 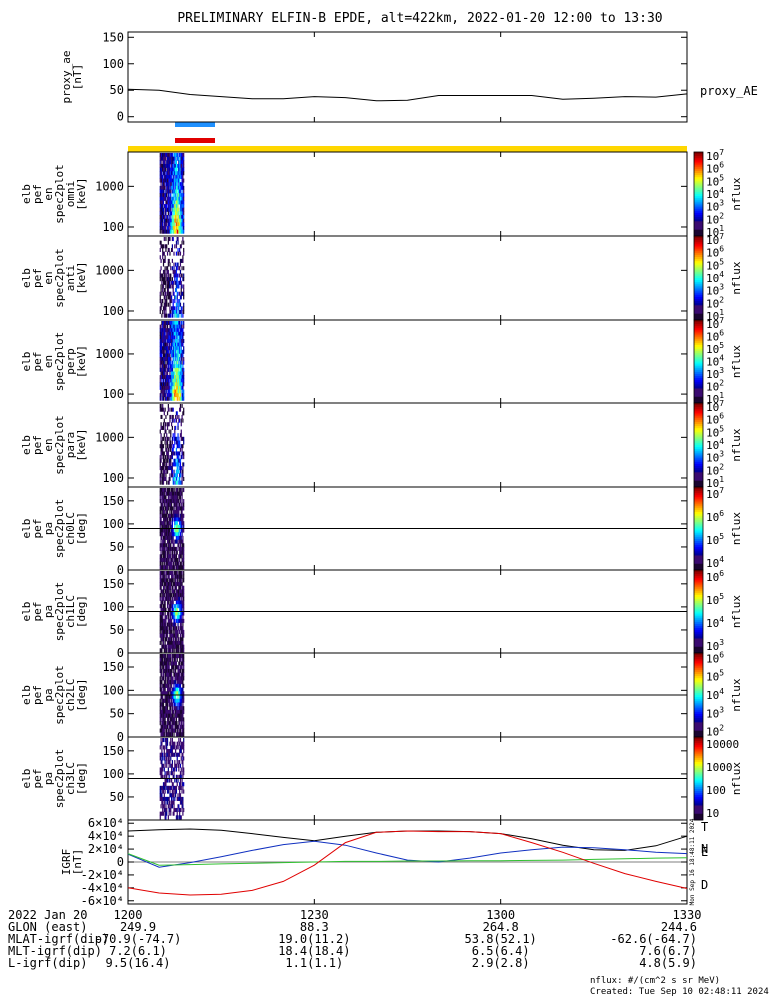 I want to click on series-T, so click(x=407, y=839).